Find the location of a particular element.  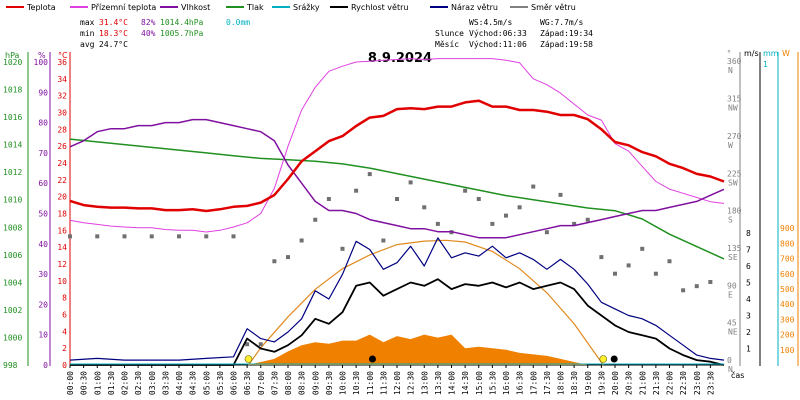

x-tick-label: 15:00 is located at coordinates (479, 383).